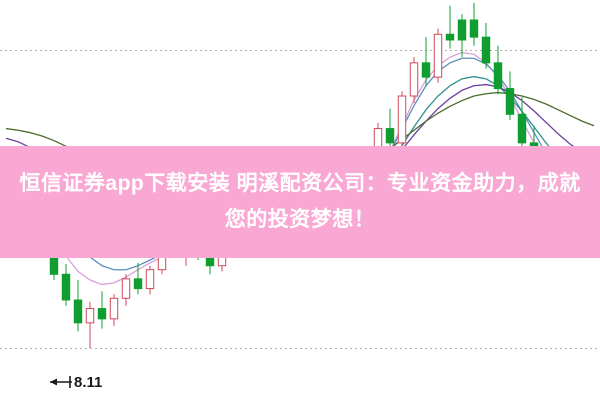 Image resolution: width=600 pixels, height=400 pixels. Describe the element at coordinates (61, 382) in the screenshot. I see `left-arrow-icon` at that location.